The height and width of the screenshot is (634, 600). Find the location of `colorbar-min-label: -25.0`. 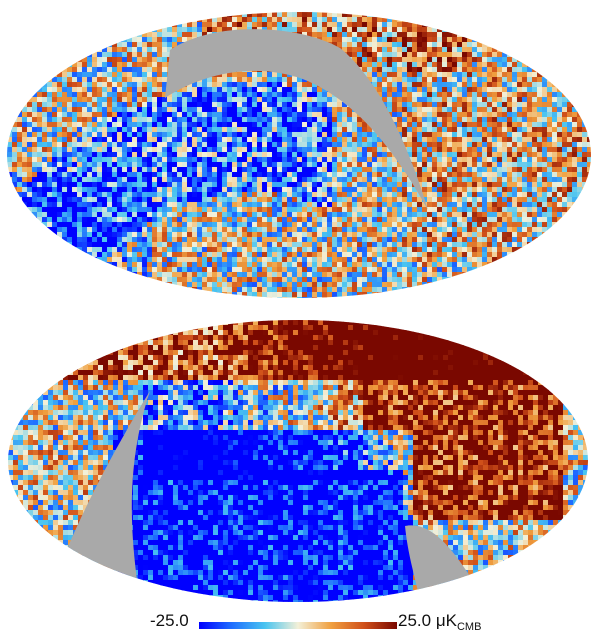

colorbar-min-label: -25.0 is located at coordinates (169, 620).